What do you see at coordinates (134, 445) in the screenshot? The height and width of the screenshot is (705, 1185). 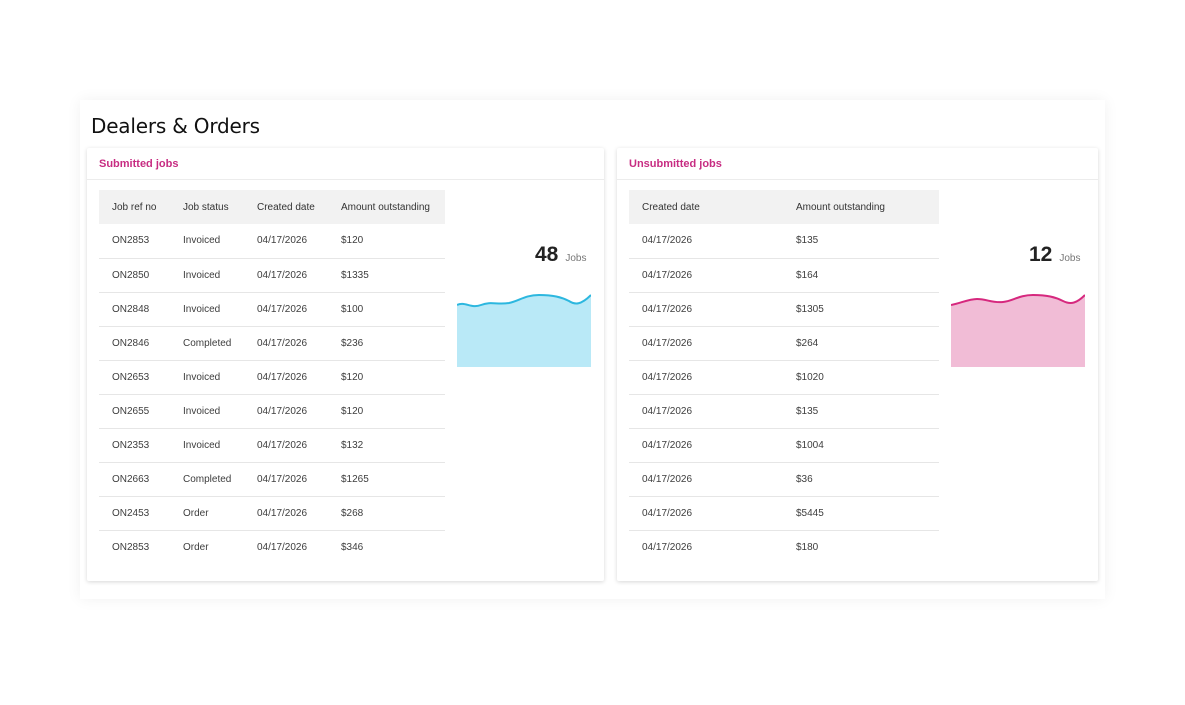 I see `job-ref-cell: ON2353` at bounding box center [134, 445].